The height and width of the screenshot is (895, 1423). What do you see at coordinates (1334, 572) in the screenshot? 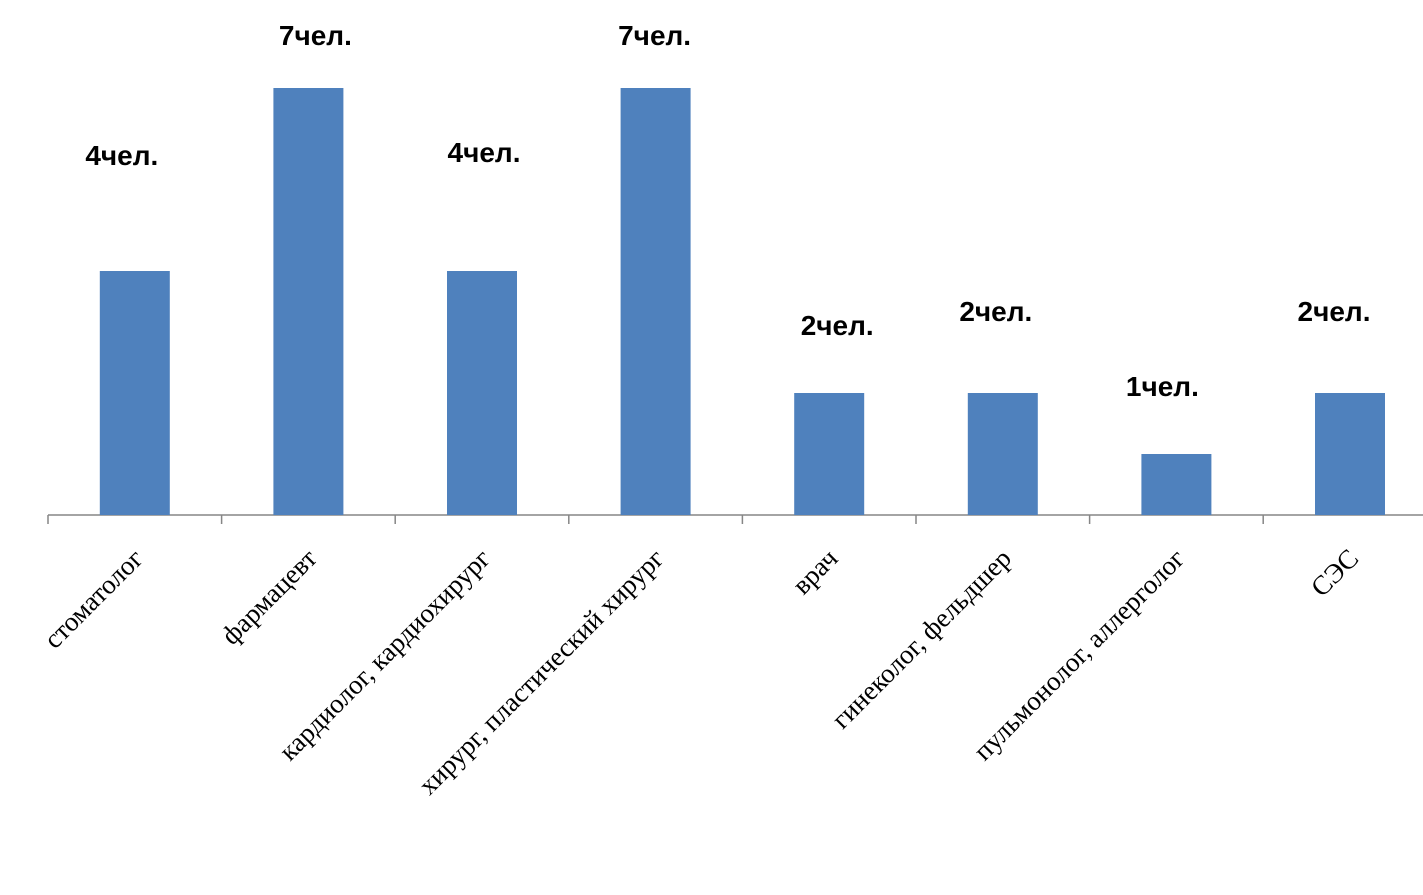
I see `x-tick-label: СЭС` at bounding box center [1334, 572].